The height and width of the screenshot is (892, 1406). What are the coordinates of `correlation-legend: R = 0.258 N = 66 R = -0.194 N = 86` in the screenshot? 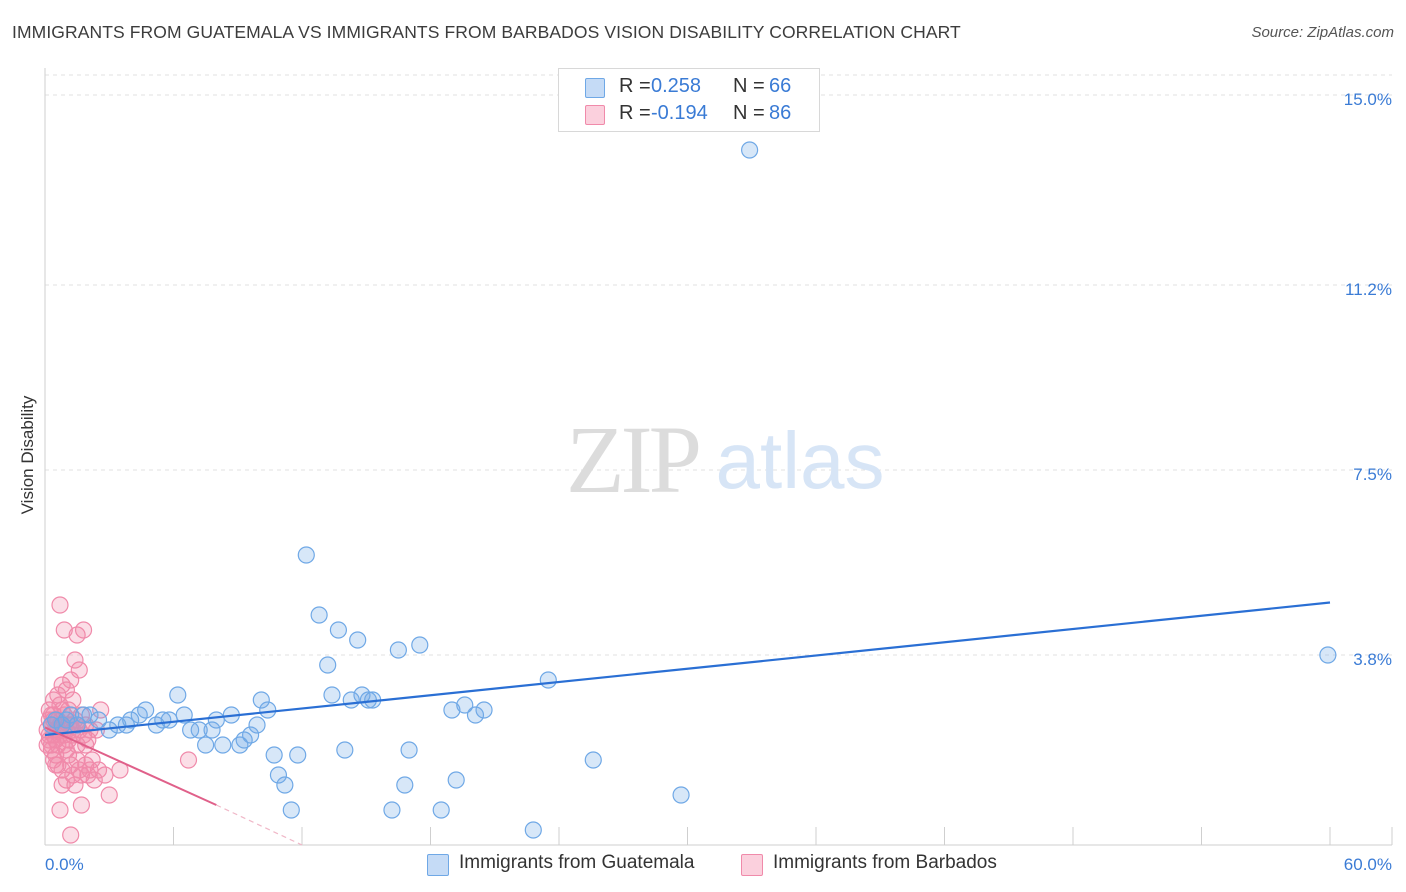 It's located at (689, 100).